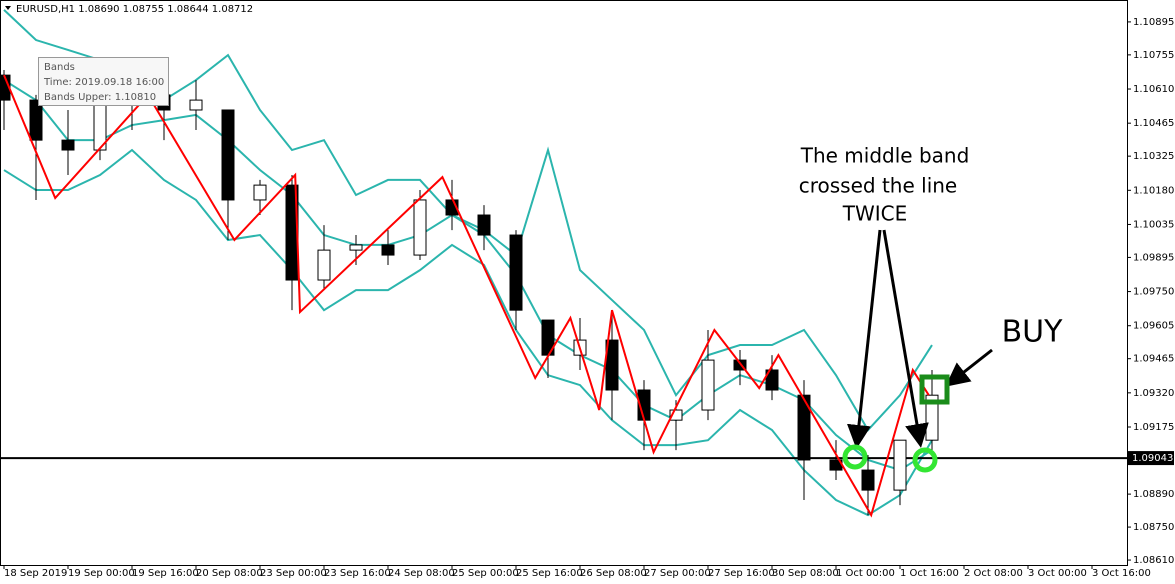  What do you see at coordinates (878, 186) in the screenshot?
I see `annotation: crossed the line` at bounding box center [878, 186].